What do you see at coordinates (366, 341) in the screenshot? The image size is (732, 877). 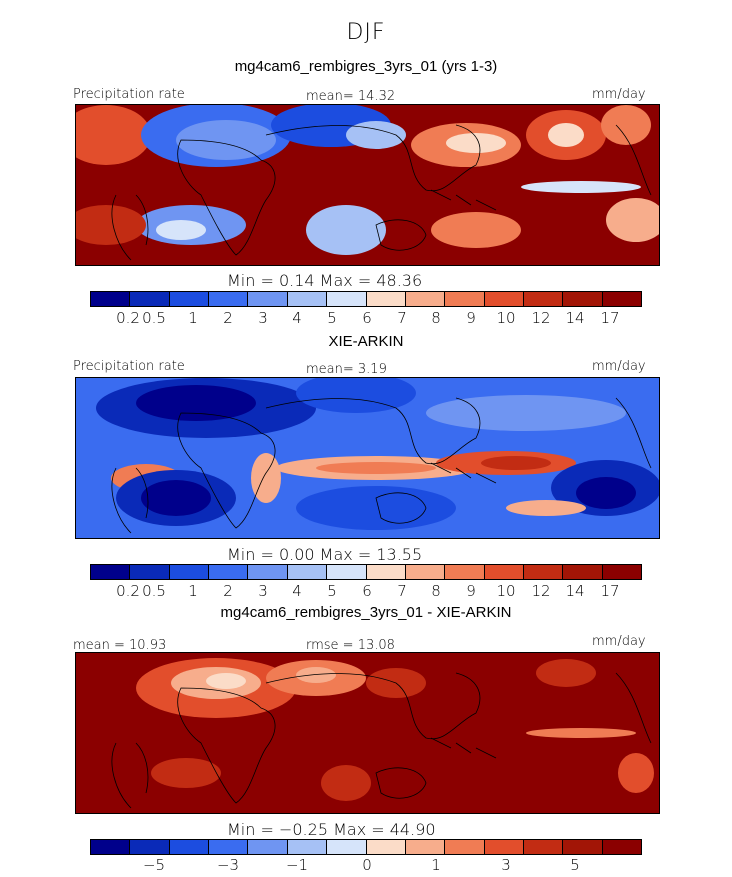 I see `panel2-title: XIE-ARKIN` at bounding box center [366, 341].